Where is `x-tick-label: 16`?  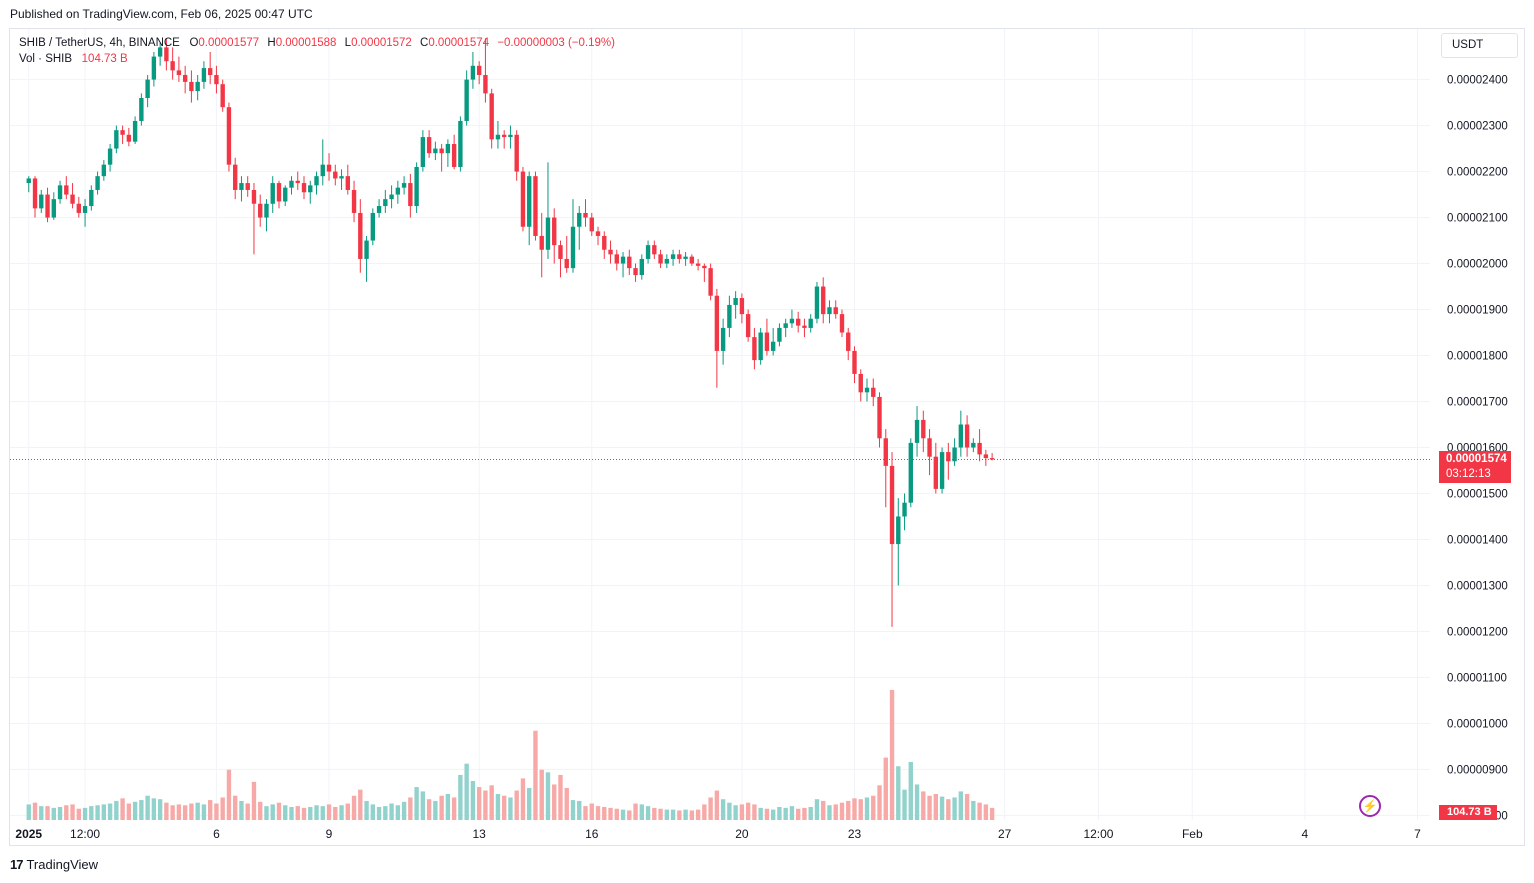 x-tick-label: 16 is located at coordinates (592, 834).